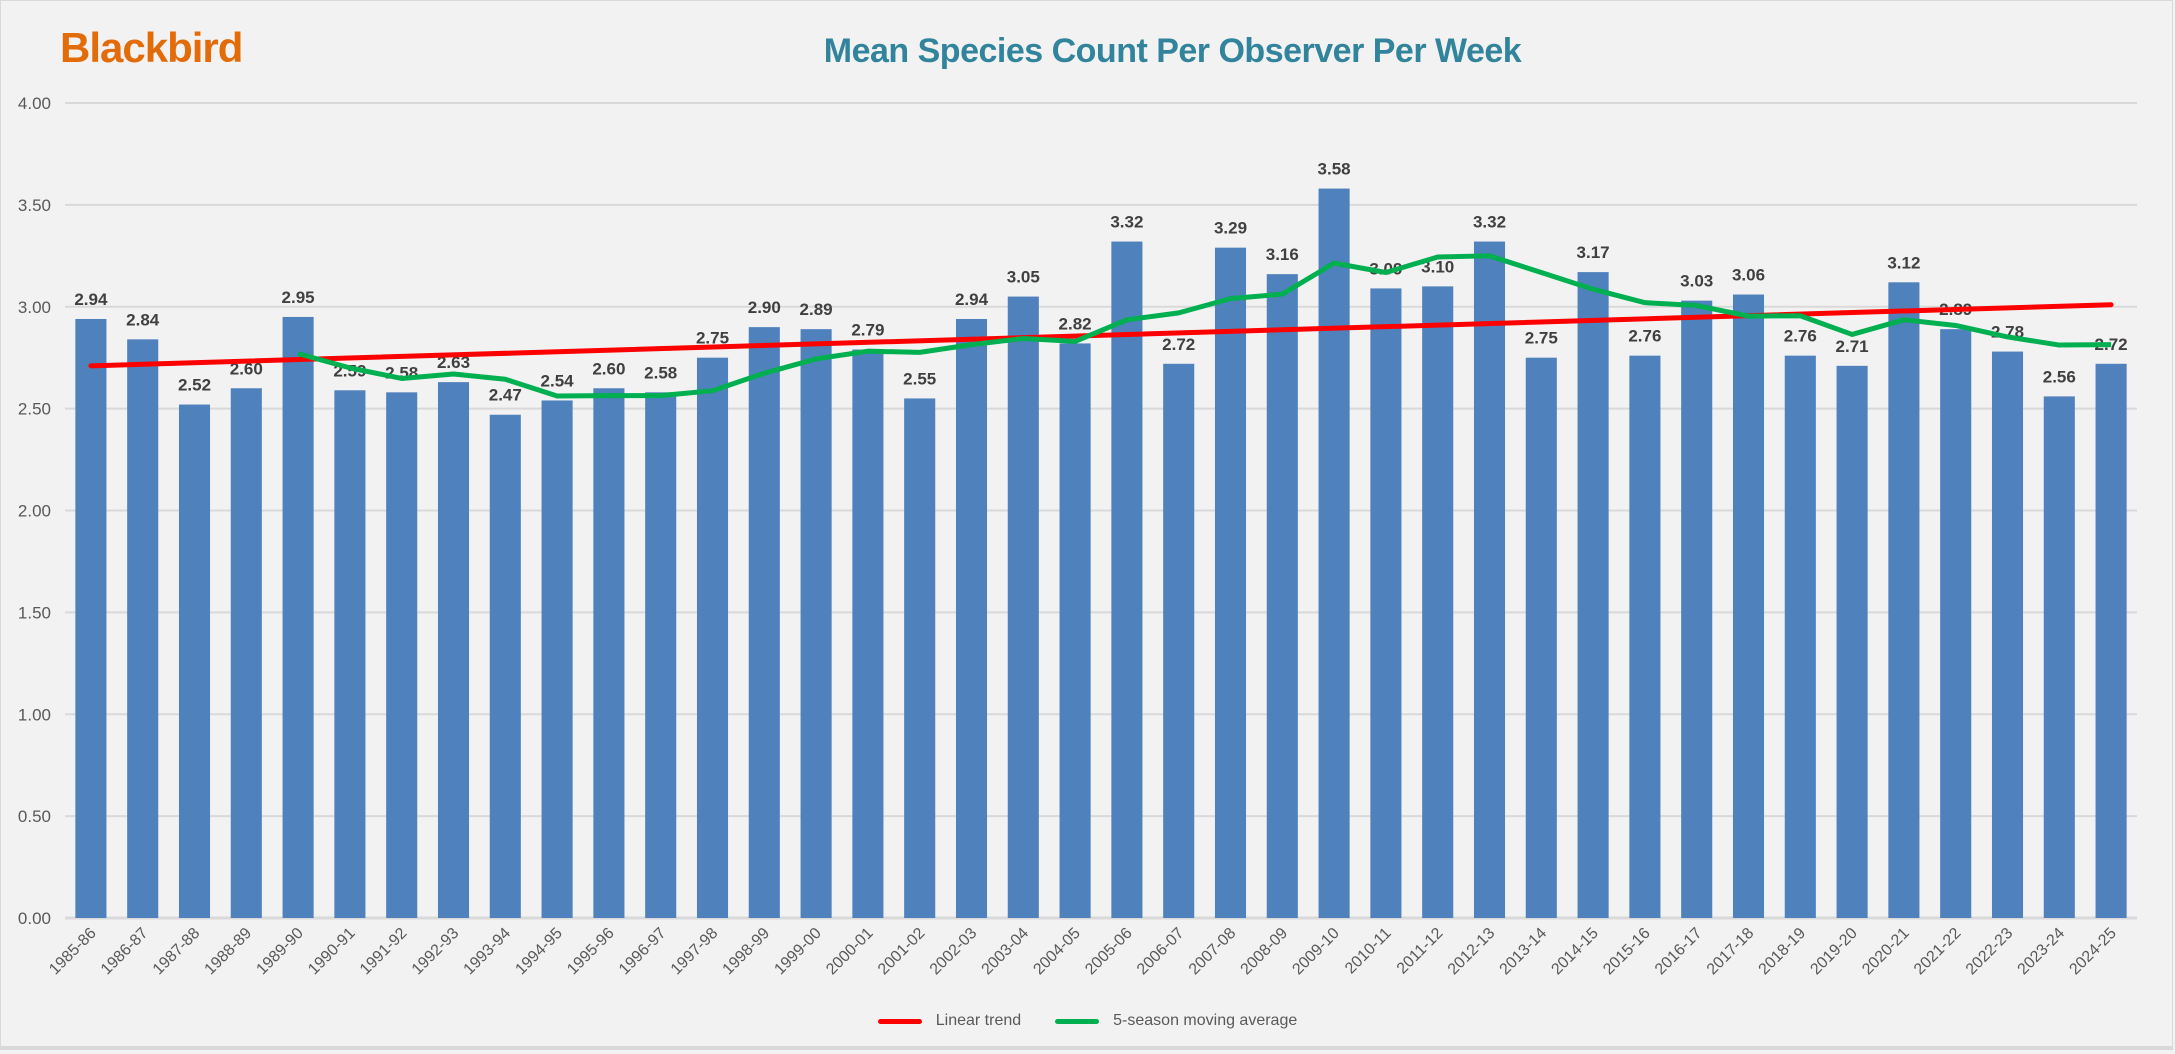 The width and height of the screenshot is (2175, 1054). I want to click on y-tick-label: 2.50, so click(34, 409).